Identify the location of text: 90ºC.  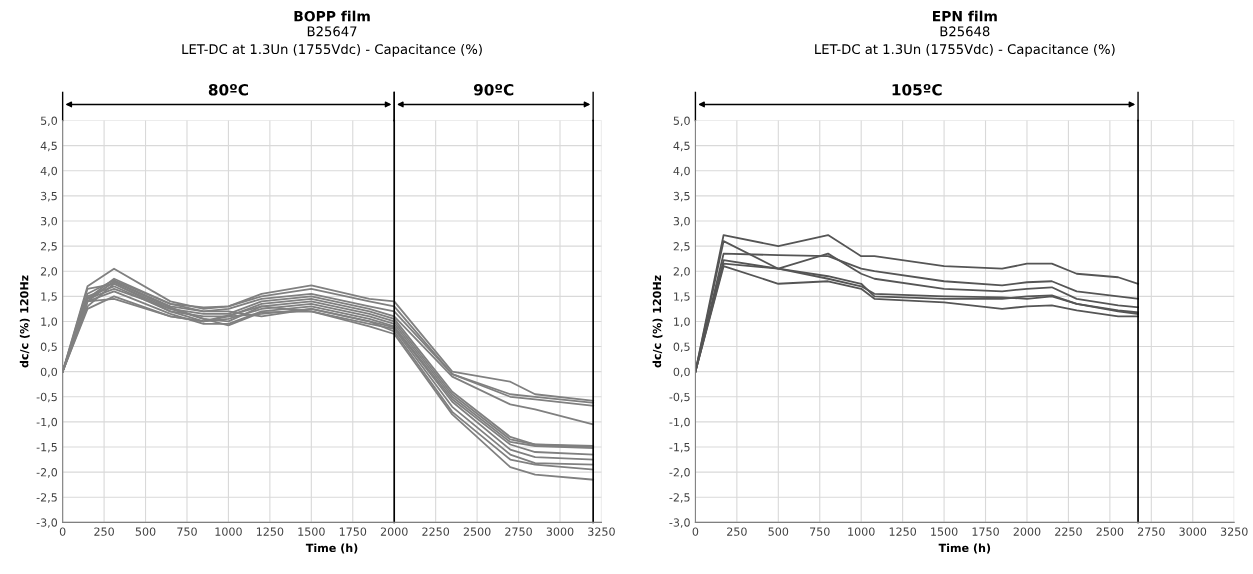
(493, 89).